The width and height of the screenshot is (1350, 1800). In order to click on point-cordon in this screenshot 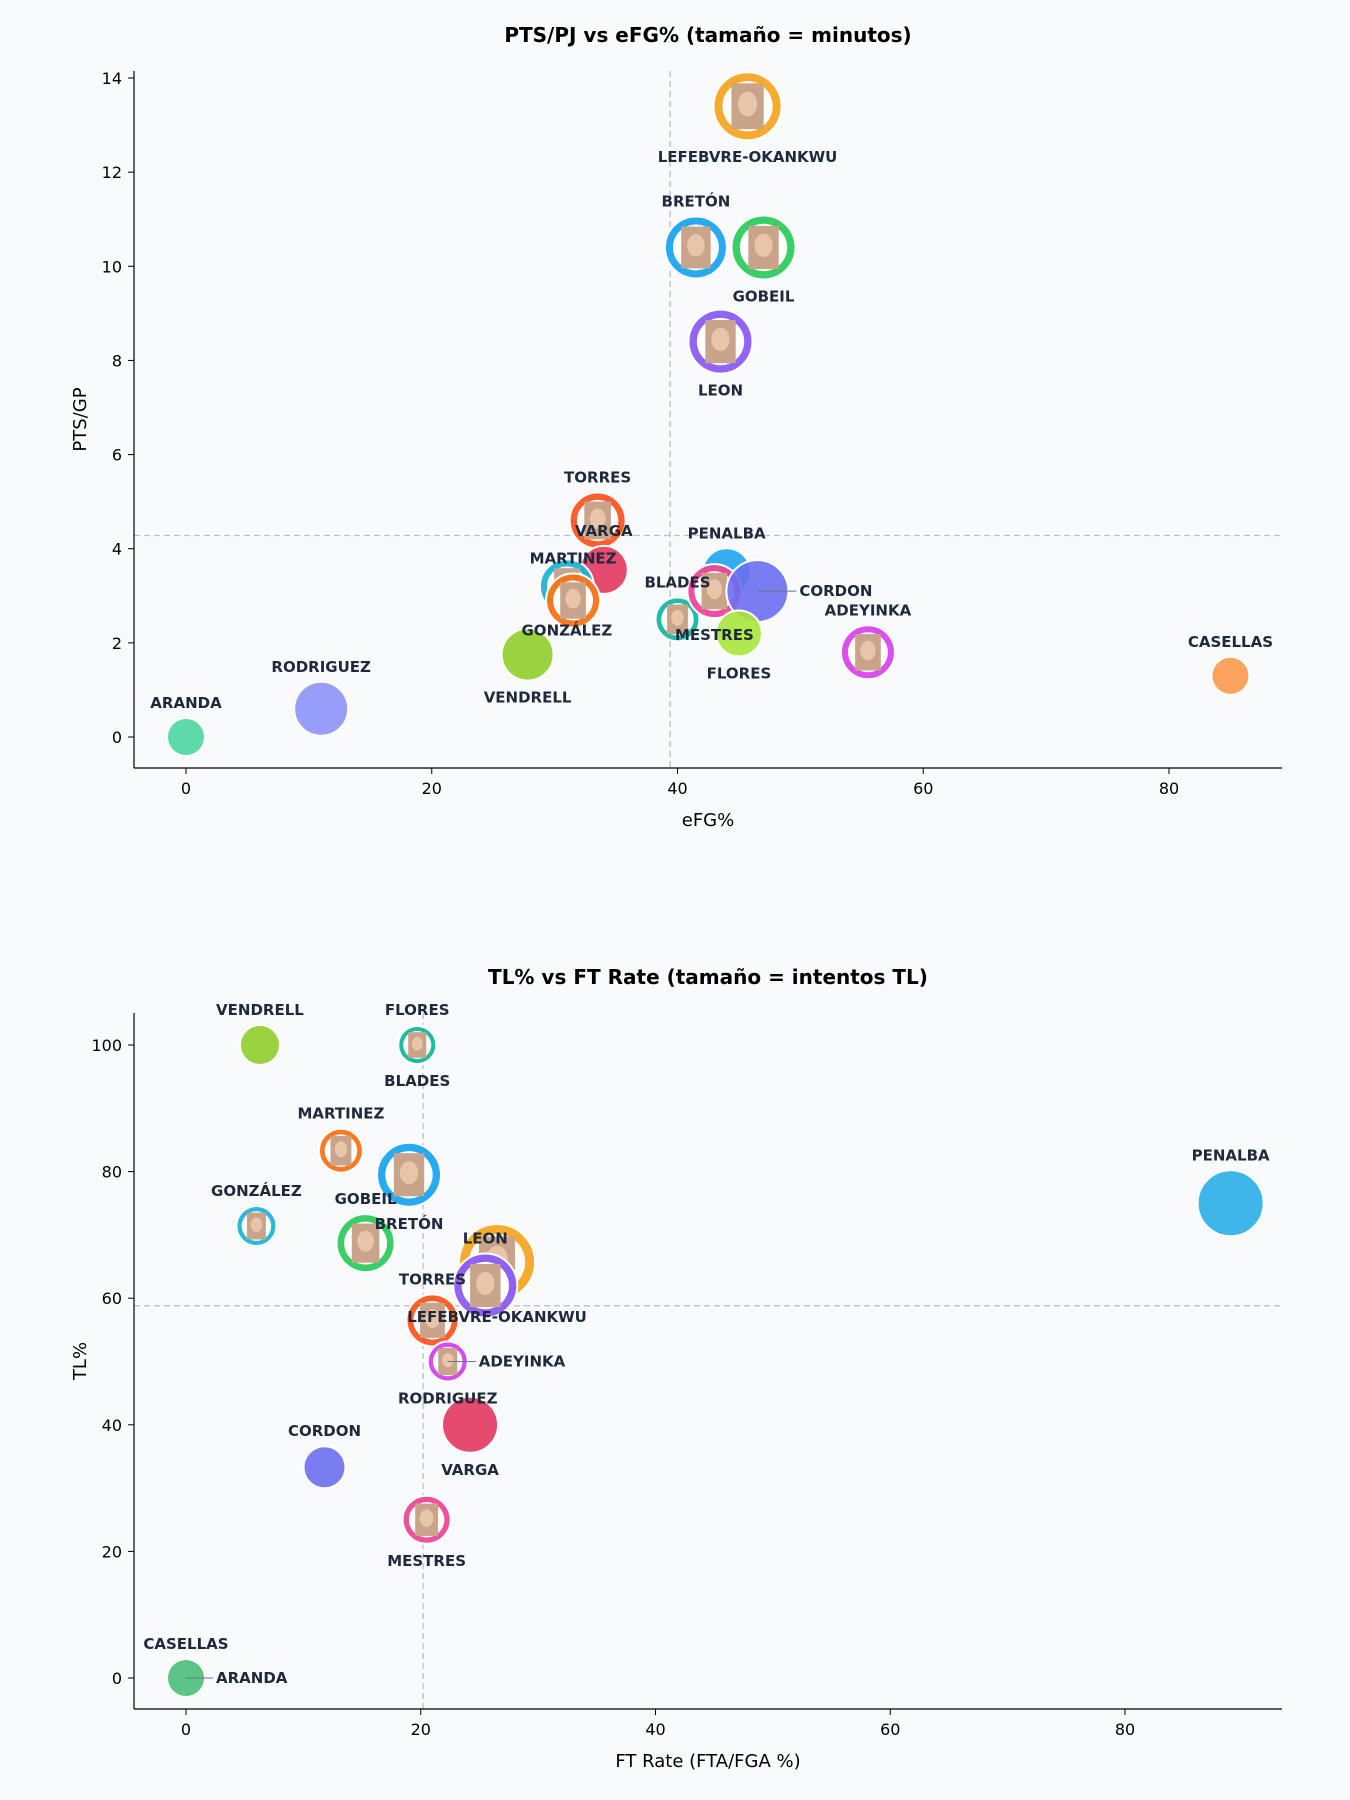, I will do `click(324, 1467)`.